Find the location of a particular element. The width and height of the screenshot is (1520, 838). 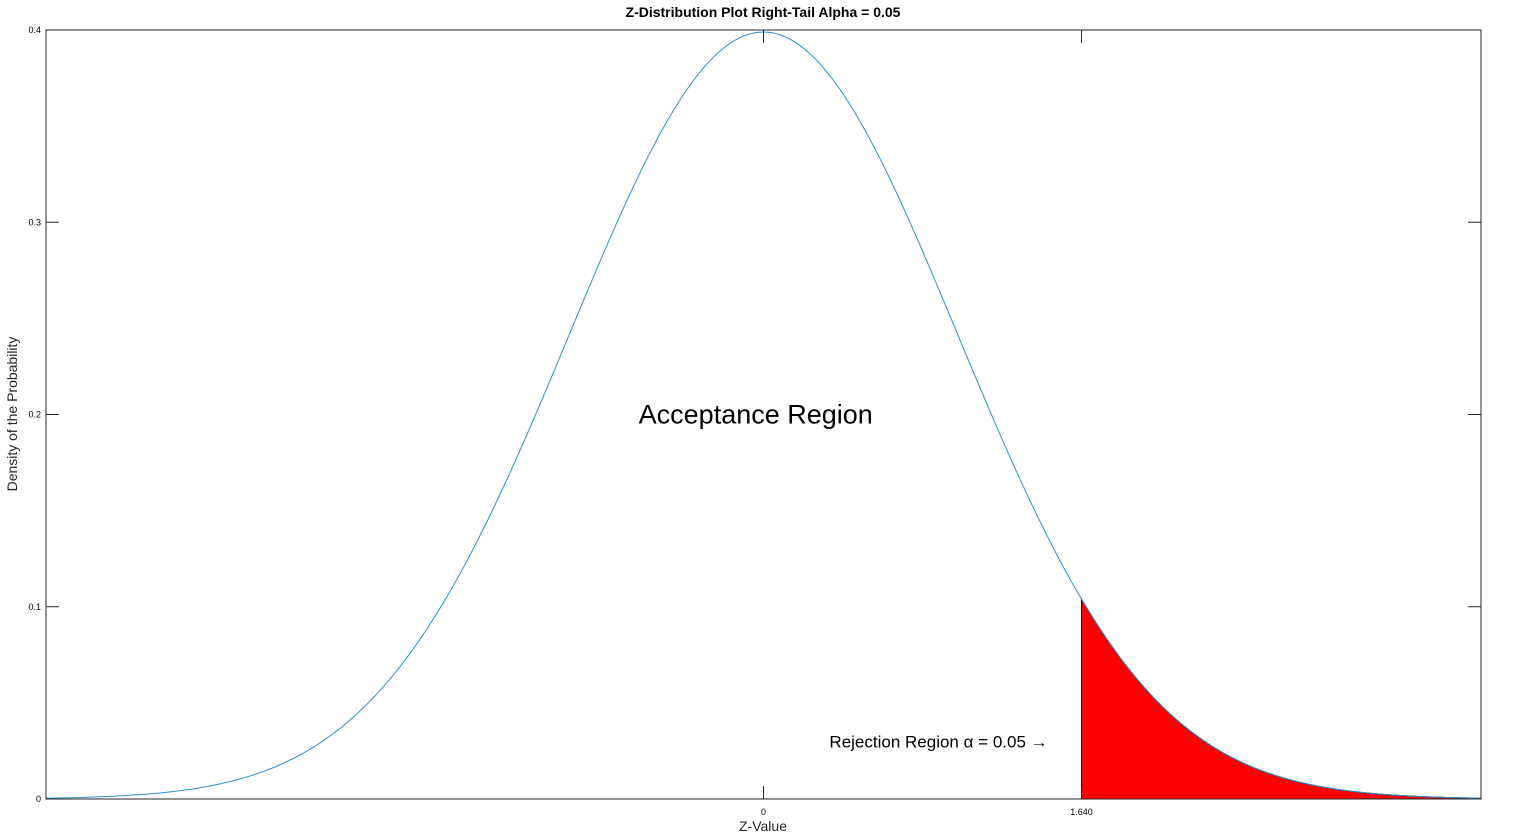

x-tick-label: 1.640 is located at coordinates (1081, 812).